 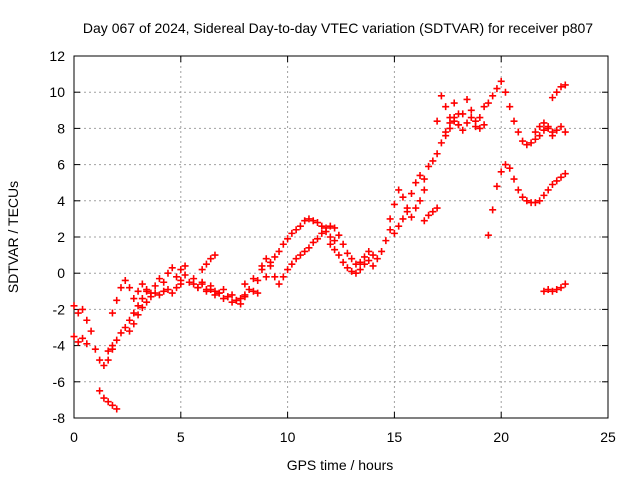 I want to click on y-tick-label: -8, so click(x=59, y=418).